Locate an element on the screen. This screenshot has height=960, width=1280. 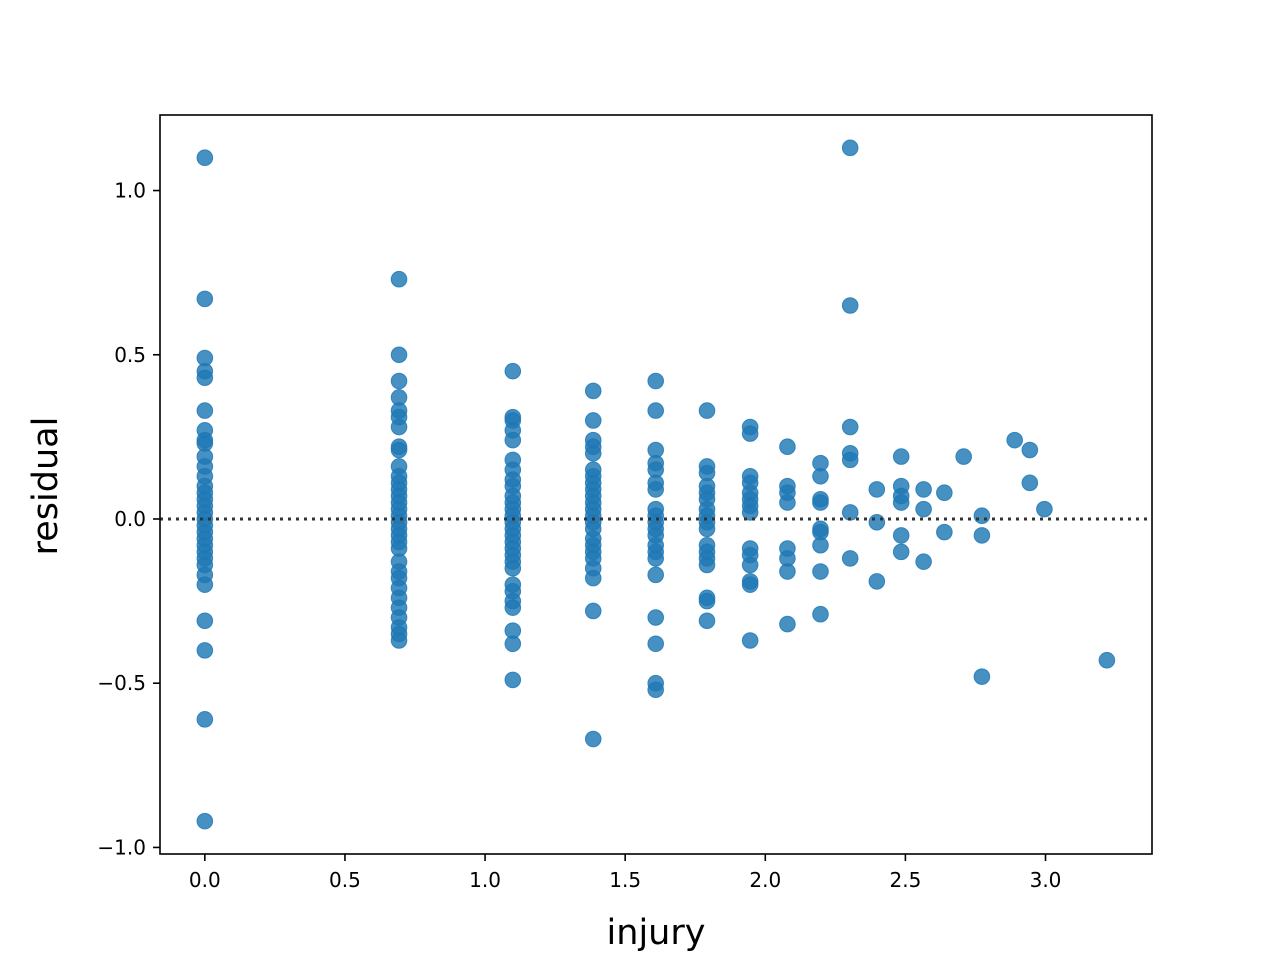
x-axis-title: injury is located at coordinates (656, 933).